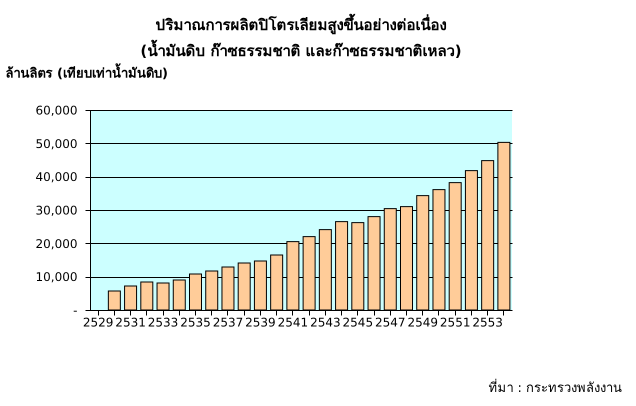 The image size is (636, 406). Describe the element at coordinates (487, 323) in the screenshot. I see `x-tick-label: 2553` at that location.